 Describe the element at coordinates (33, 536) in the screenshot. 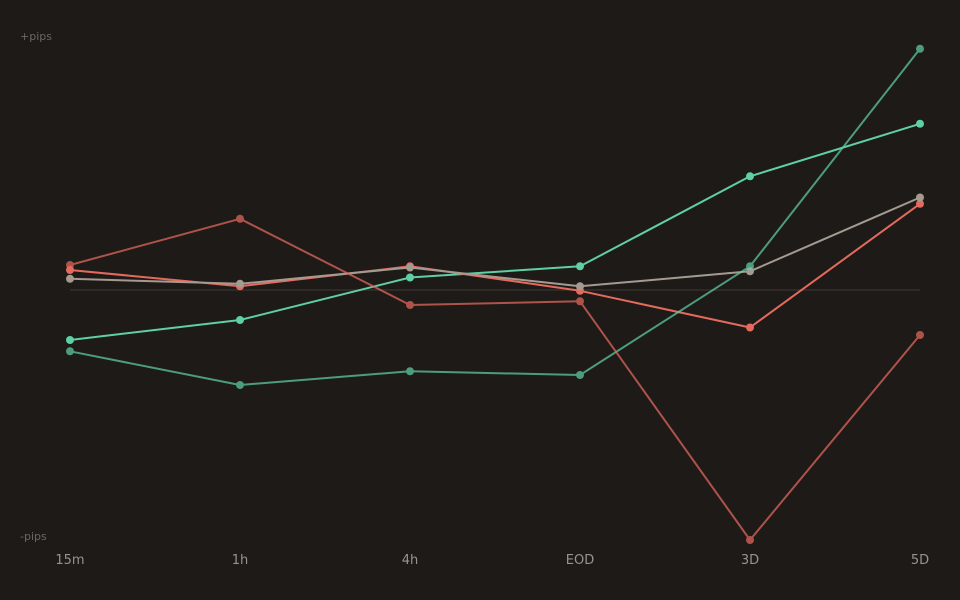

I see `y-axis-bottom-label: -pips` at that location.